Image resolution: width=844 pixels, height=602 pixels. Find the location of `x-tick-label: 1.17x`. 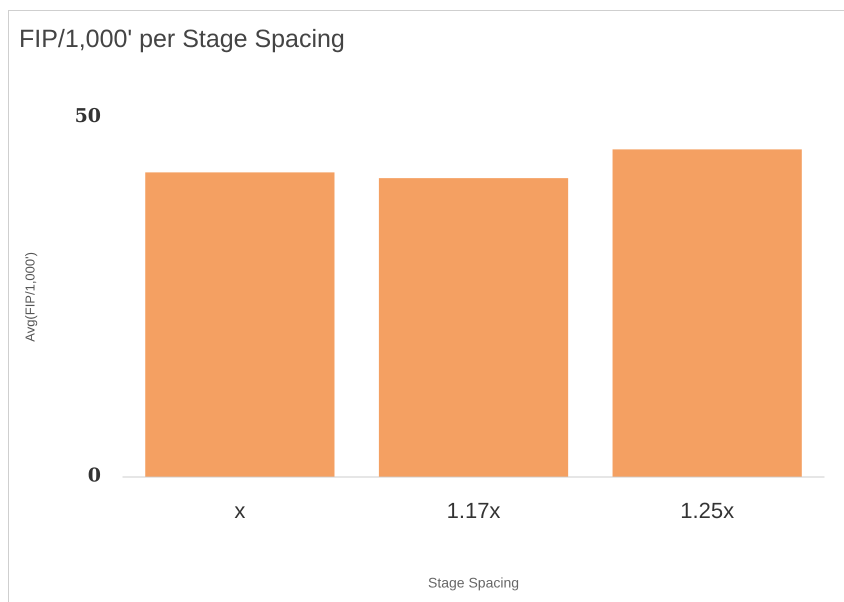

x-tick-label: 1.17x is located at coordinates (473, 511).